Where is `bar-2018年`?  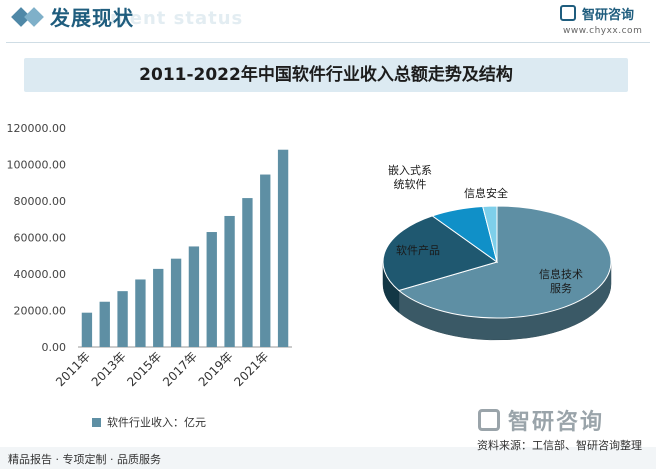
bar-2018年 is located at coordinates (211, 289).